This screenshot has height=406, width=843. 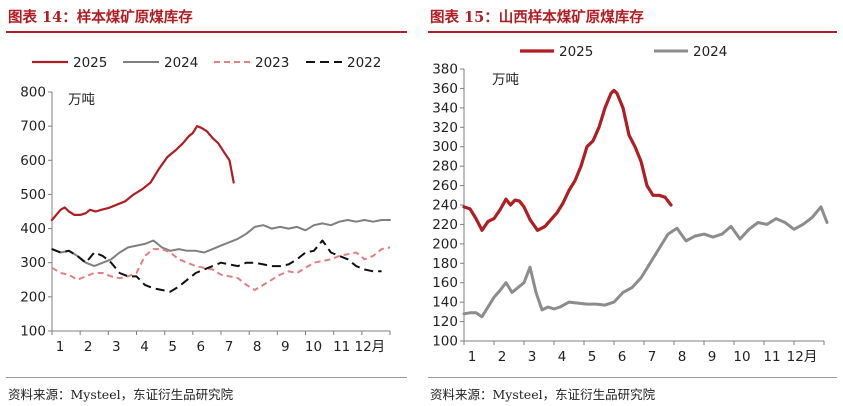 I want to click on y-tick-label: 140, so click(x=445, y=303).